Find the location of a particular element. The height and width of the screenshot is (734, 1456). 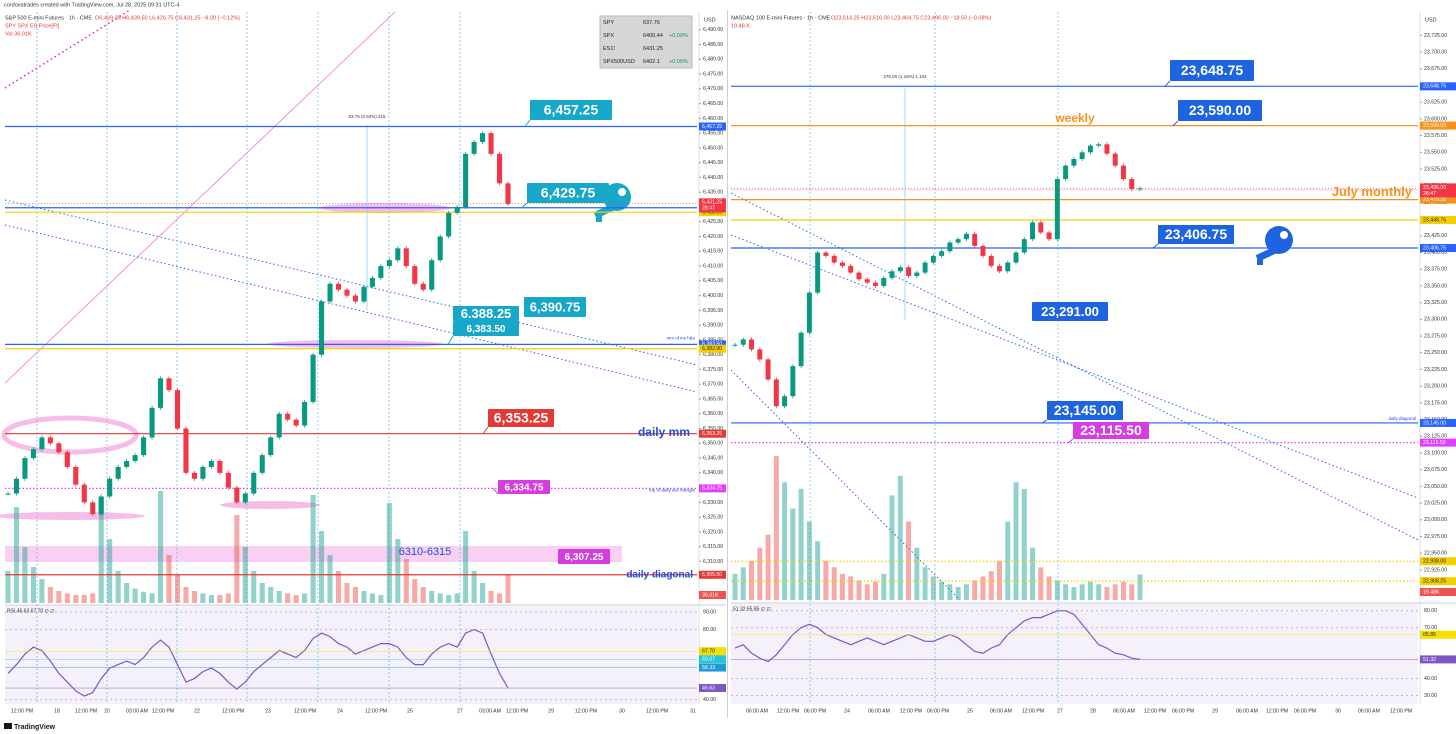

x-tick-label: 30 is located at coordinates (1338, 711).